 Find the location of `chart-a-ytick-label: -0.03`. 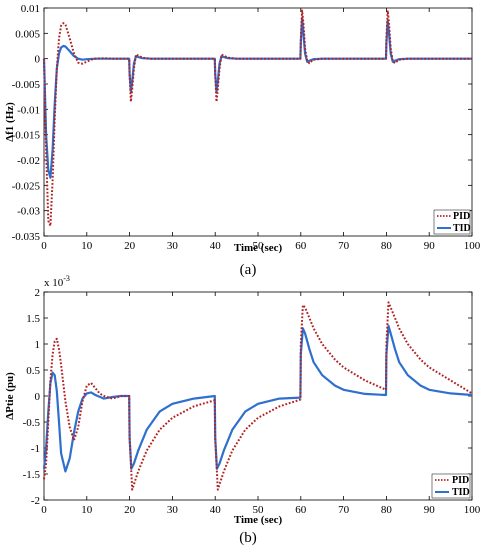

chart-a-ytick-label: -0.03 is located at coordinates (28, 212).